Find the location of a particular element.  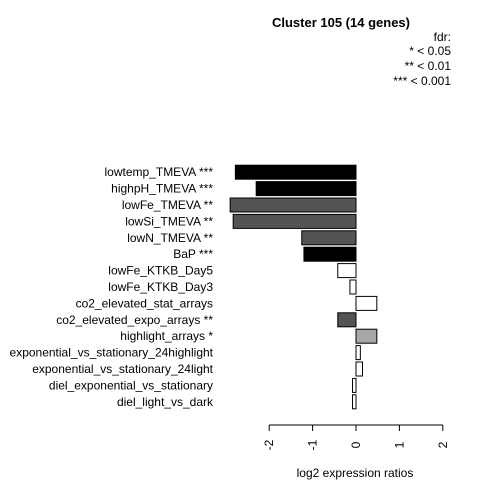

chart-title: Cluster 105 (14 genes) is located at coordinates (341, 22).